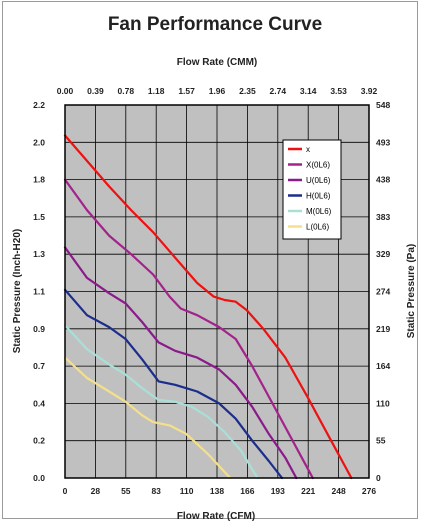  Describe the element at coordinates (383, 366) in the screenshot. I see `right-y-tick-label: 164` at that location.